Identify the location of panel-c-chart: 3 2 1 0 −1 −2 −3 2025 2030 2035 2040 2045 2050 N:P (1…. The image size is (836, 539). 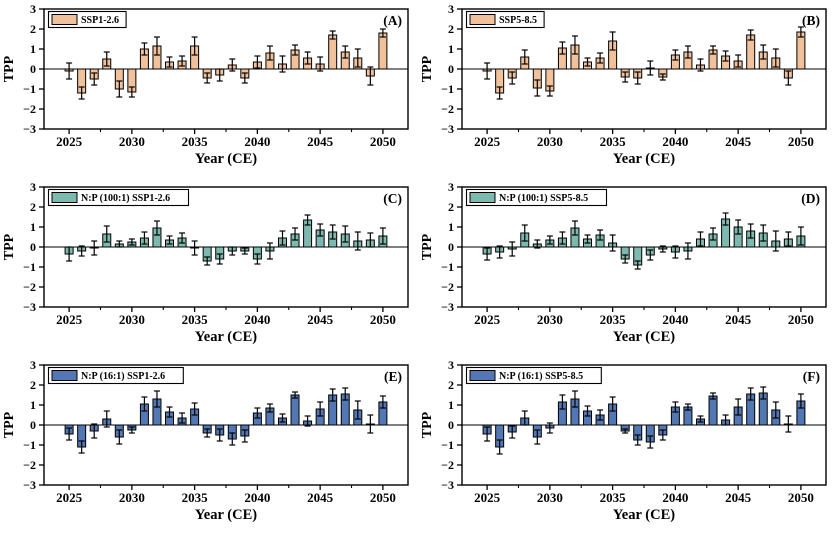
(205, 262).